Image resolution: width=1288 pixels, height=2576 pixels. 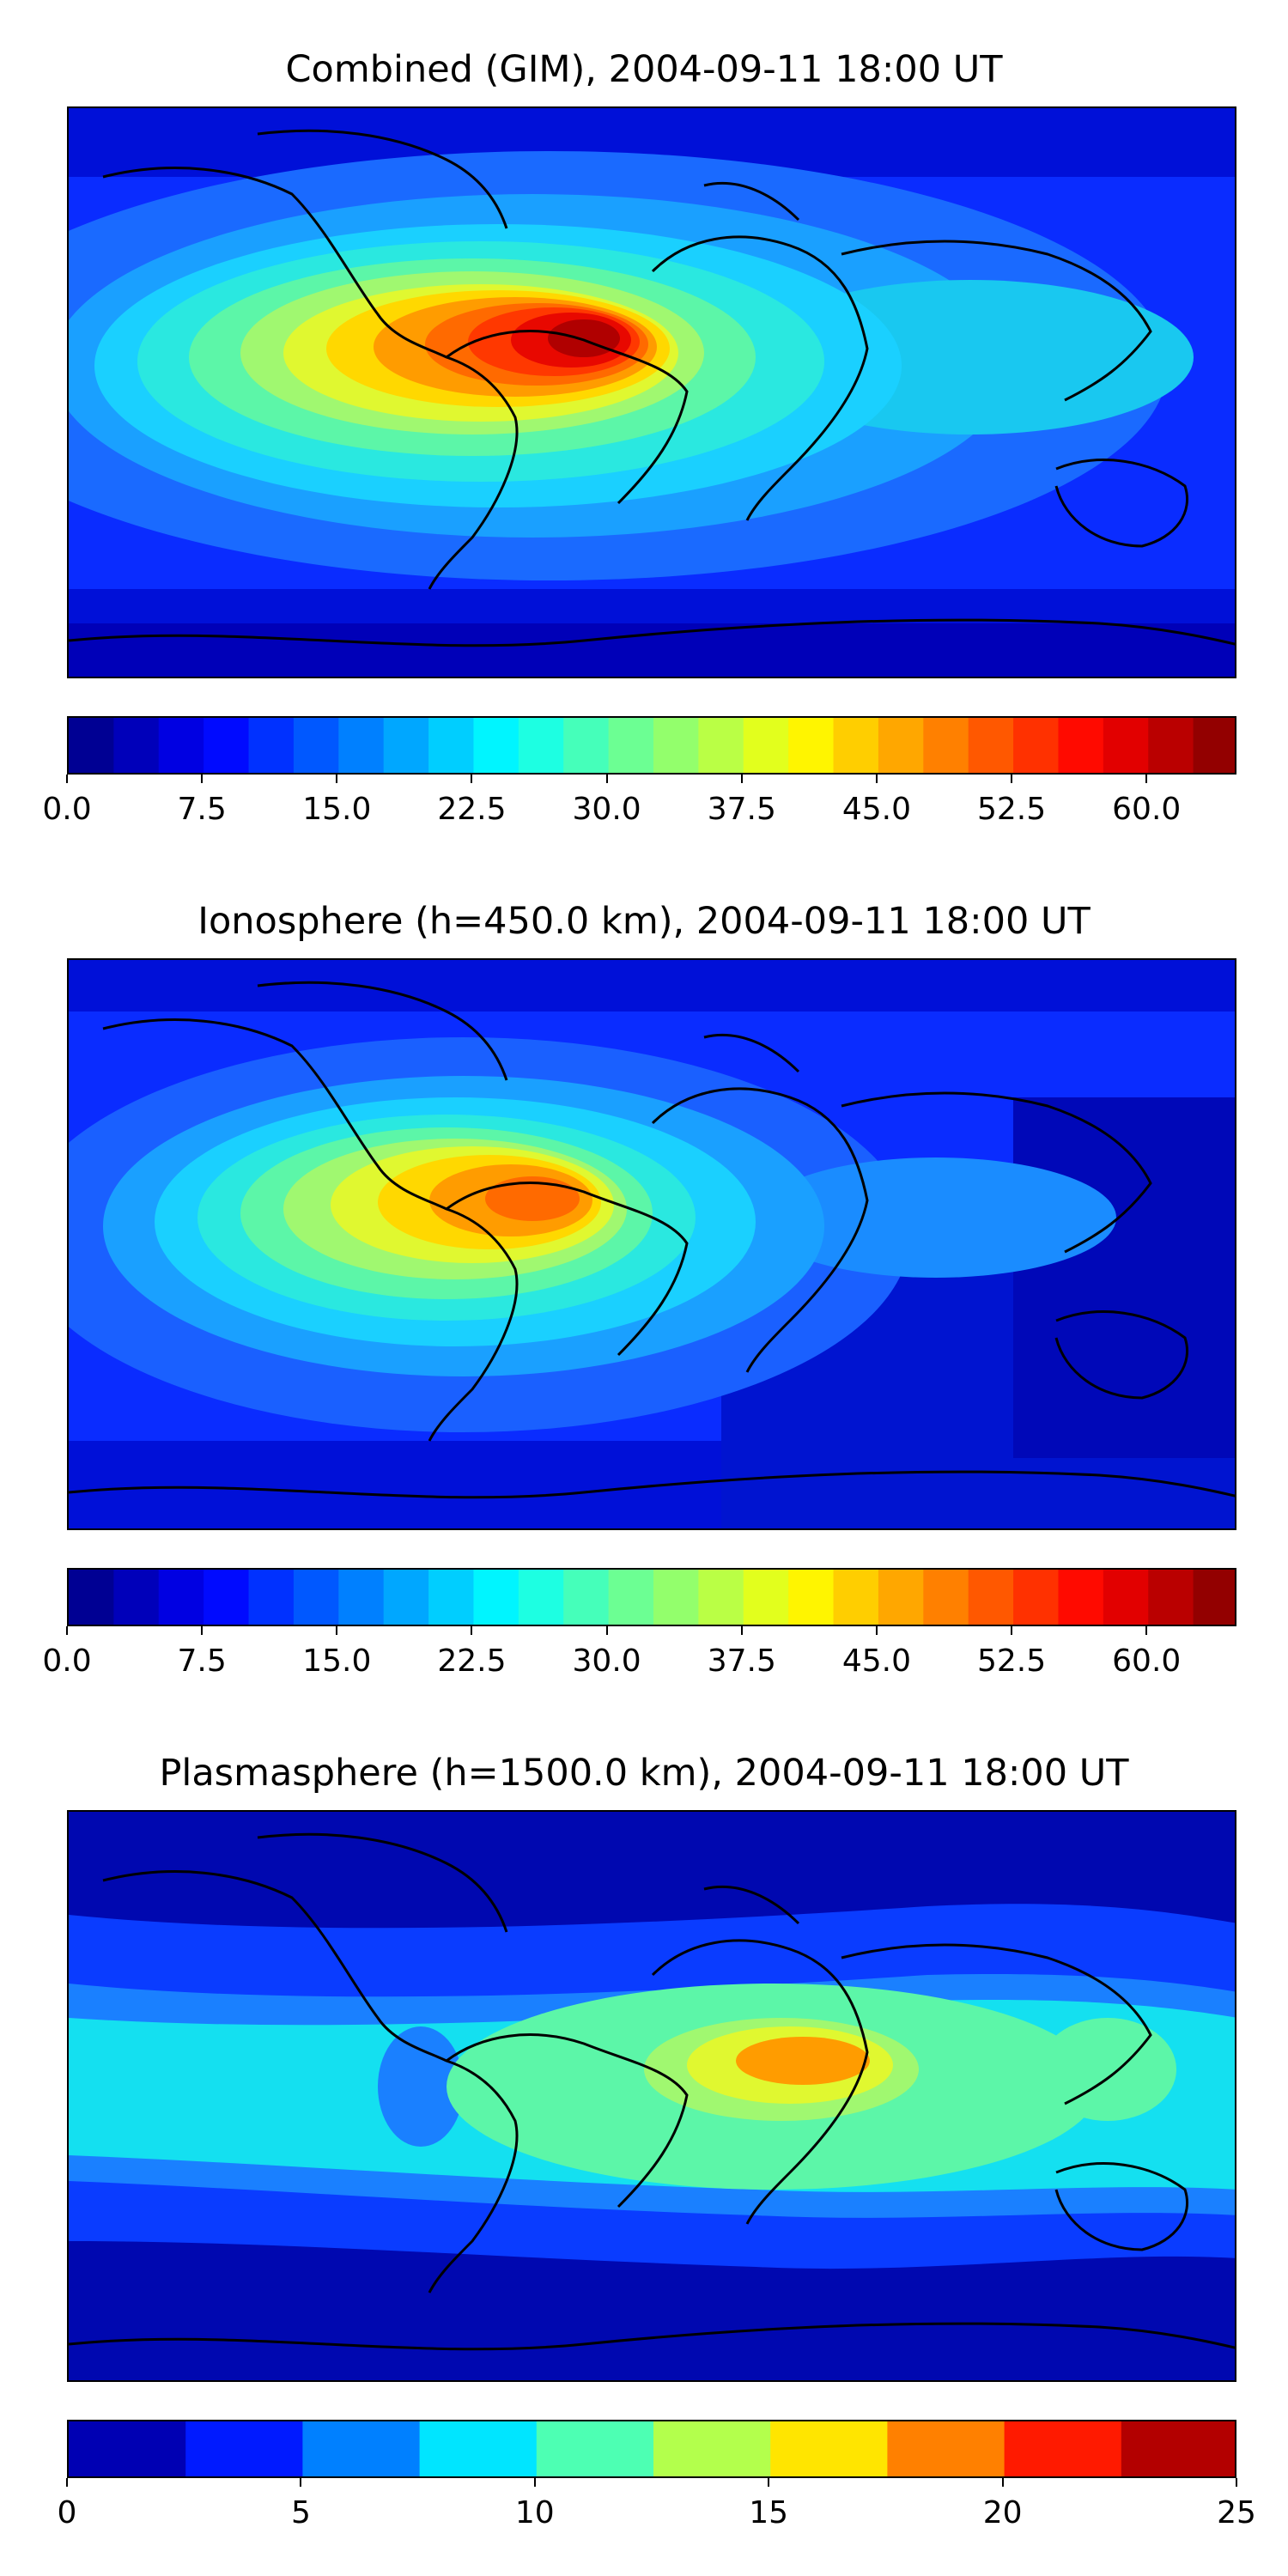 I want to click on colorbar-tick-label: 25, so click(x=1236, y=2513).